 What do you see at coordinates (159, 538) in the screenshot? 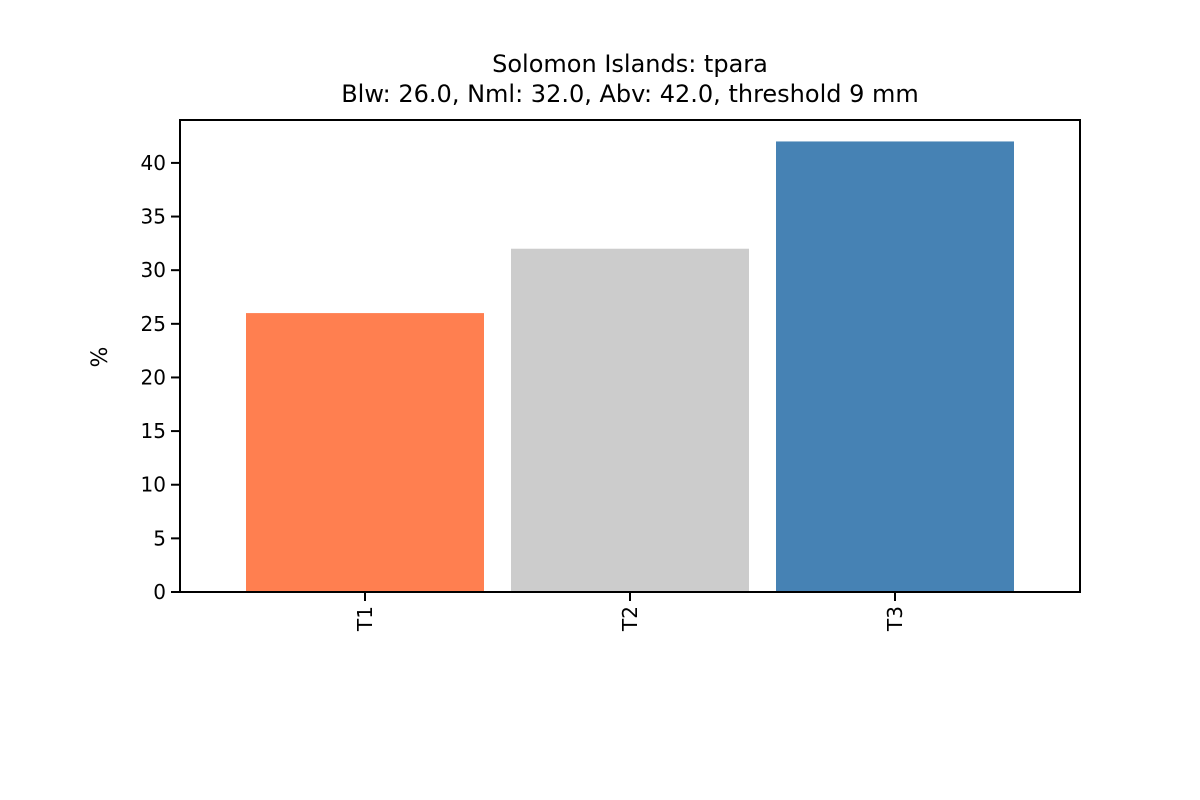
I see `y-tick-label: 5` at bounding box center [159, 538].